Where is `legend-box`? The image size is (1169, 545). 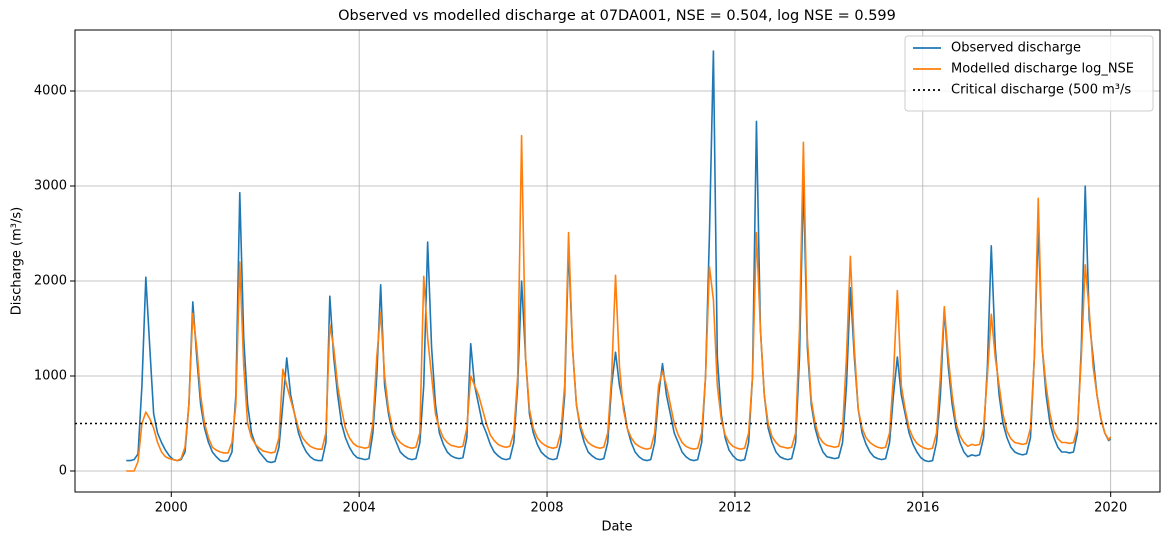 legend-box is located at coordinates (1029, 73).